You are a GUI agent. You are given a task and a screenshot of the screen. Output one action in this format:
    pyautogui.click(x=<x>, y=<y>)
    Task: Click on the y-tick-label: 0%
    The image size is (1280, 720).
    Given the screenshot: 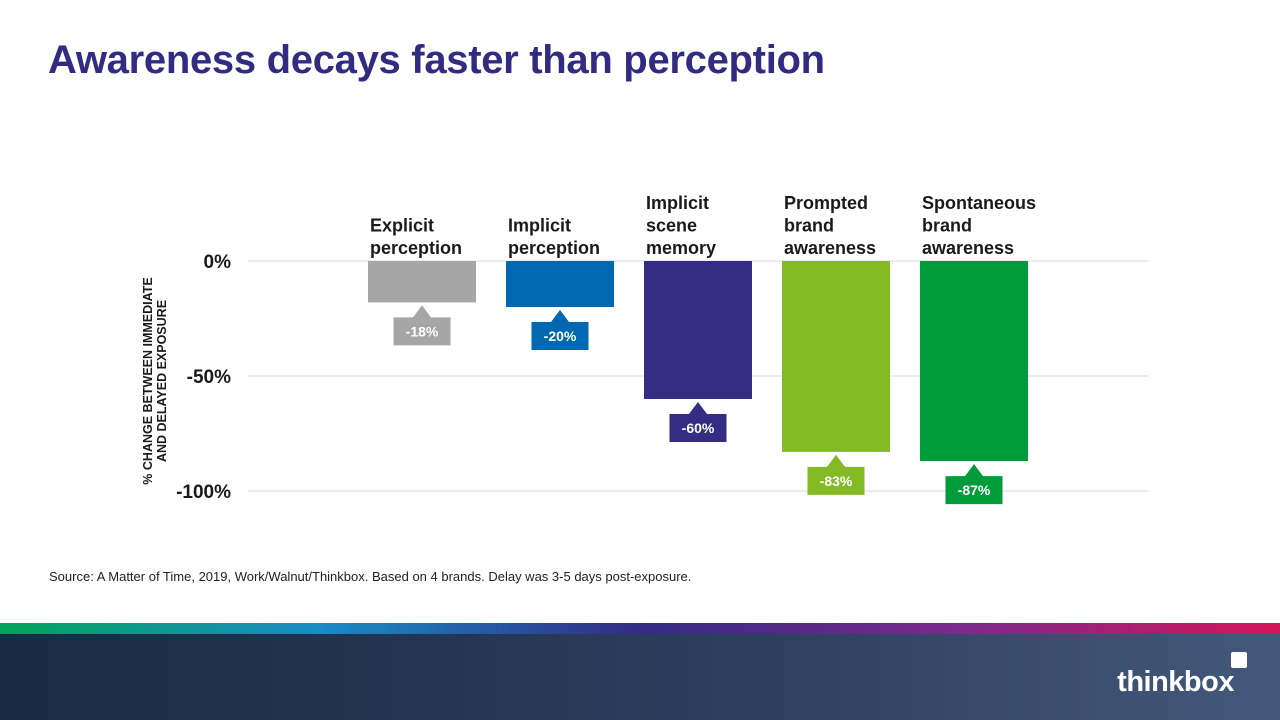 What is the action you would take?
    pyautogui.click(x=218, y=262)
    